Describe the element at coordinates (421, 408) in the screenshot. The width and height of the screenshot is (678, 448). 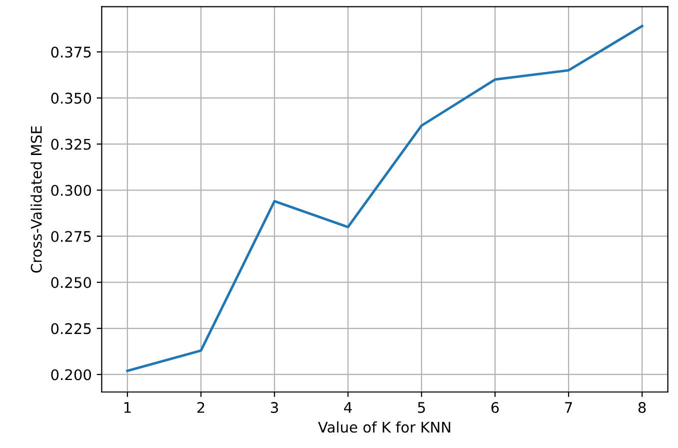
I see `x-tick-label: 5` at that location.